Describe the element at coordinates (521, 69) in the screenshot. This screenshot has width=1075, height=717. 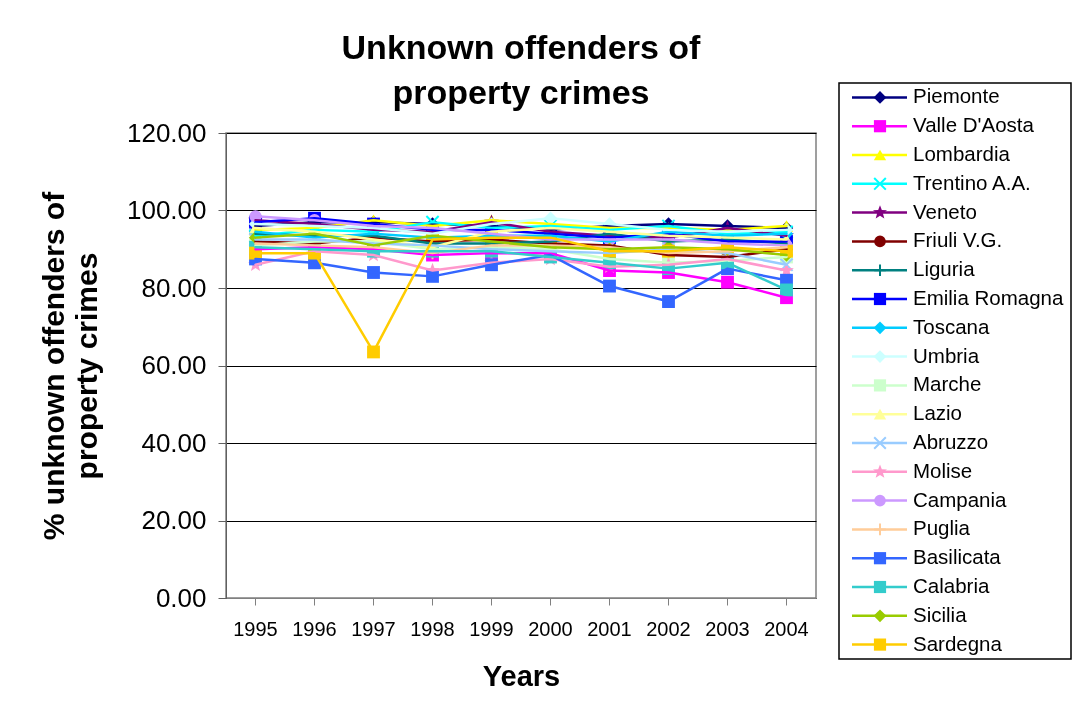
I see `chart-title: Unknown offenders of property crimes` at that location.